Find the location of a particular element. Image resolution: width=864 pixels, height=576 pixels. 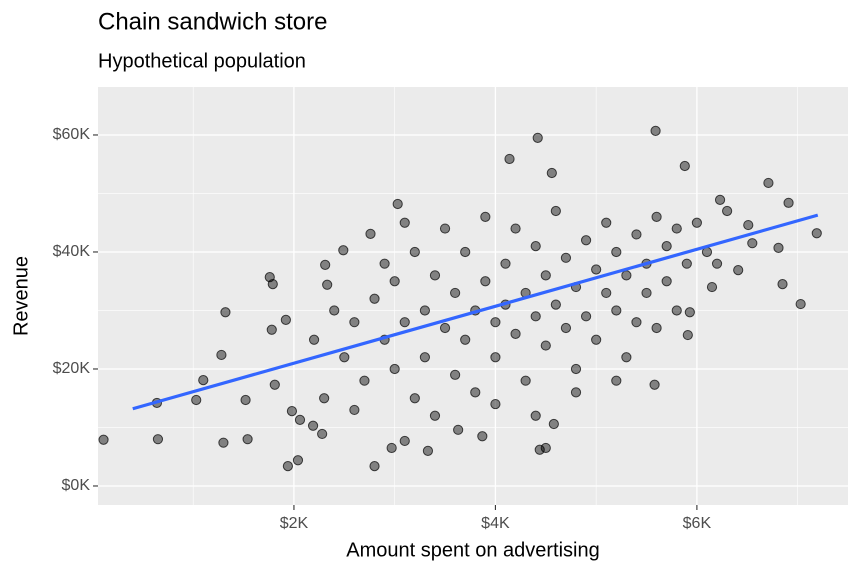

y-axis-title: Revenue is located at coordinates (21, 296).